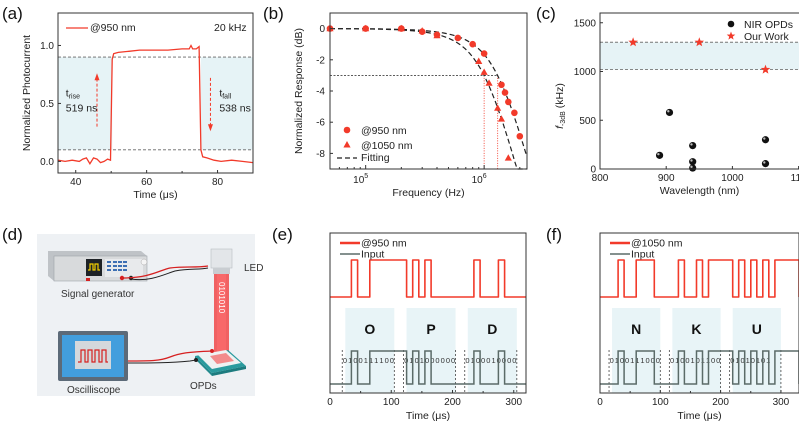  I want to click on y-tick-label: -2, so click(320, 60).